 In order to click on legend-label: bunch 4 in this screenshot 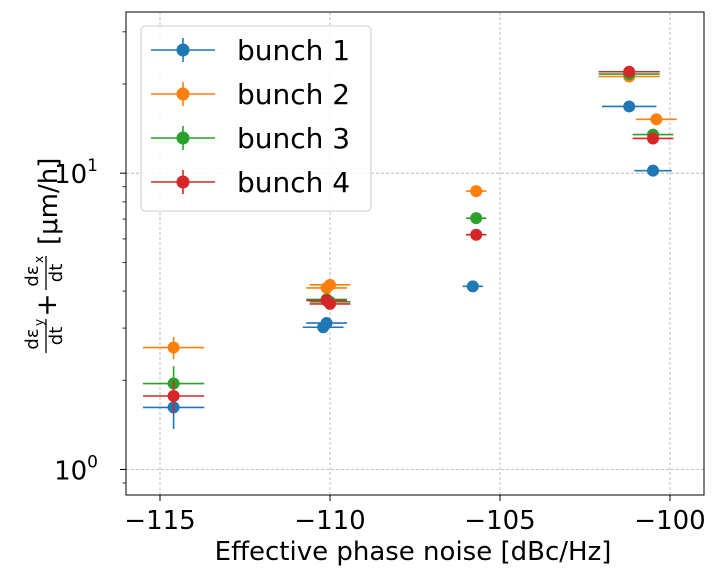, I will do `click(293, 182)`.